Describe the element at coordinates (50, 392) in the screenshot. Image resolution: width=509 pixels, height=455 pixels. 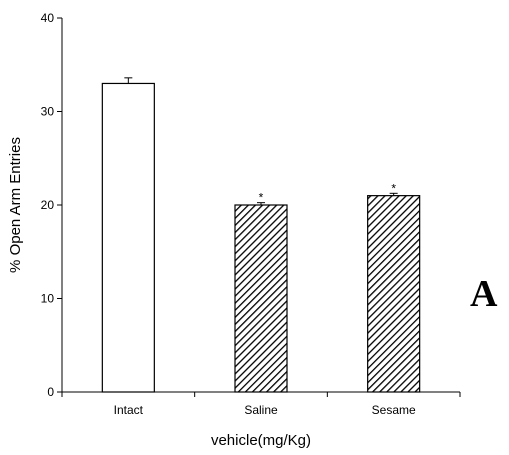
I see `y-tick-label: 0` at that location.